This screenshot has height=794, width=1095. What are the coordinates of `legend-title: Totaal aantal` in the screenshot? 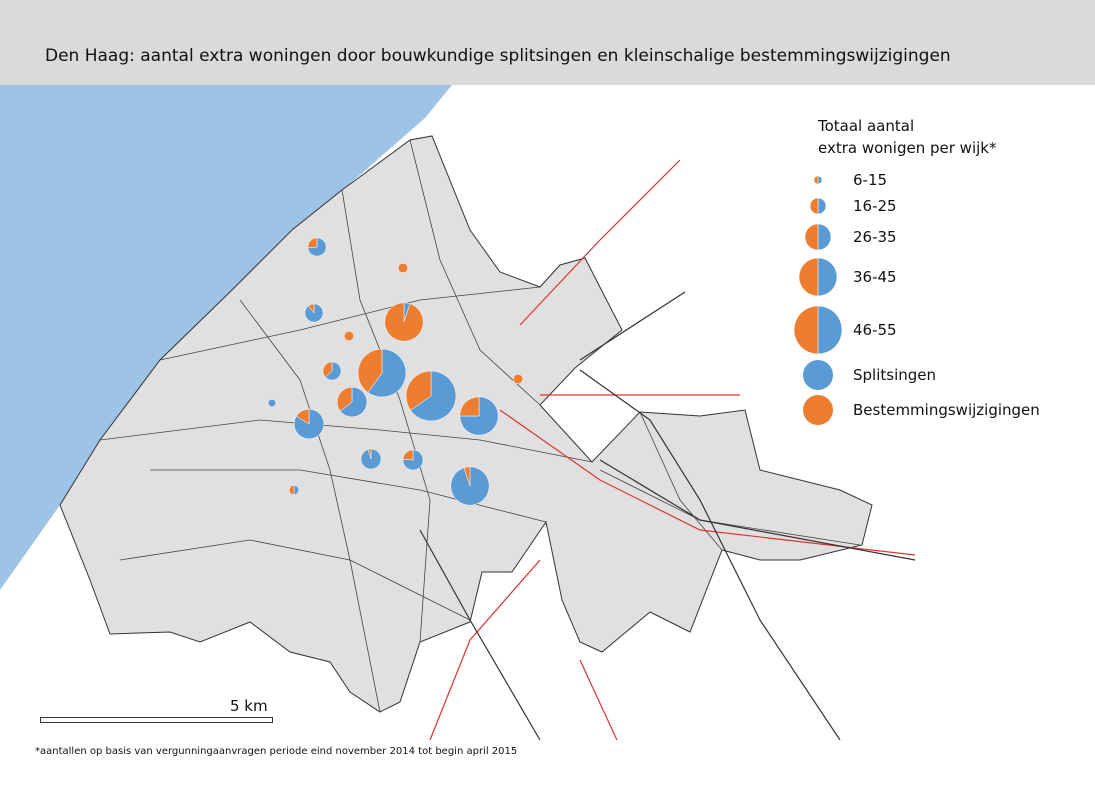 It's located at (865, 126).